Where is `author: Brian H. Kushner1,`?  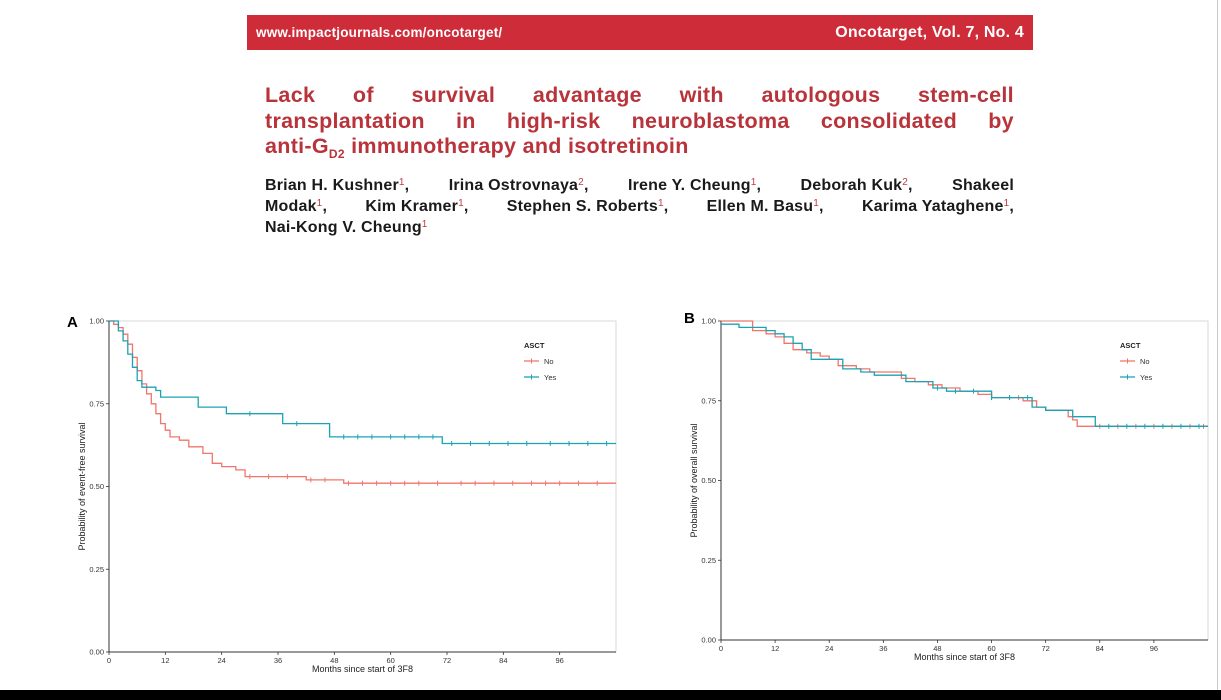 author: Brian H. Kushner1, is located at coordinates (337, 185).